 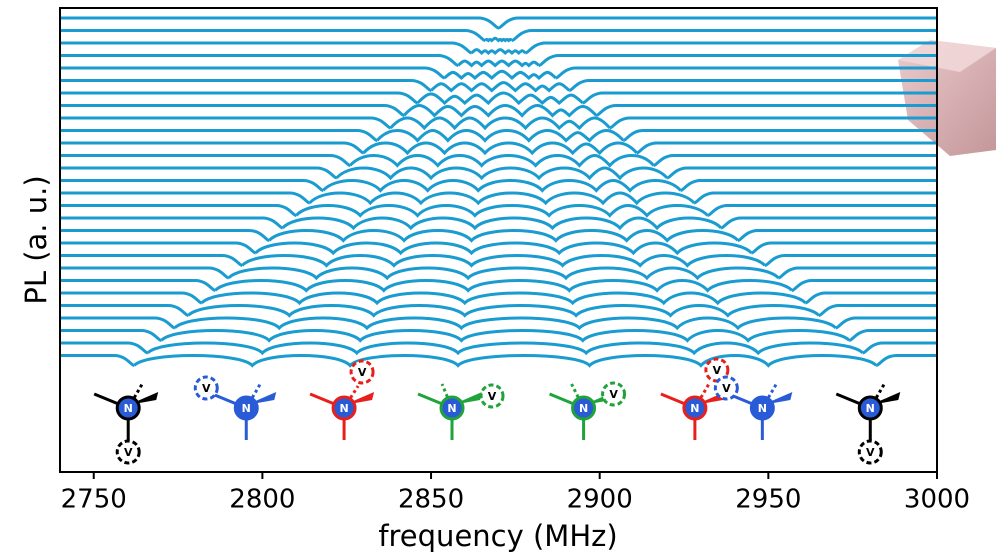 What do you see at coordinates (431, 500) in the screenshot?
I see `x-tick-label: 2850` at bounding box center [431, 500].